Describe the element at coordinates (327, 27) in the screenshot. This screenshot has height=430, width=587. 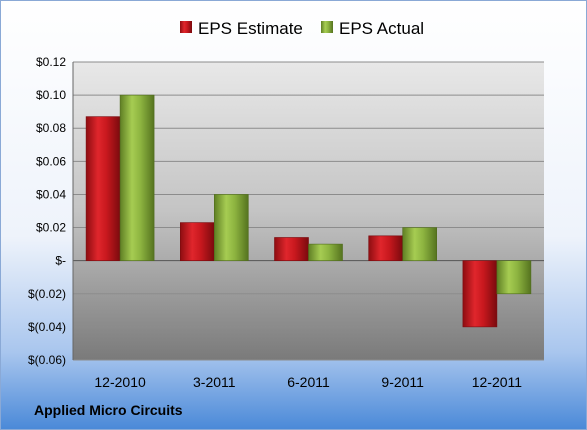
I see `legend-swatch-actual` at that location.